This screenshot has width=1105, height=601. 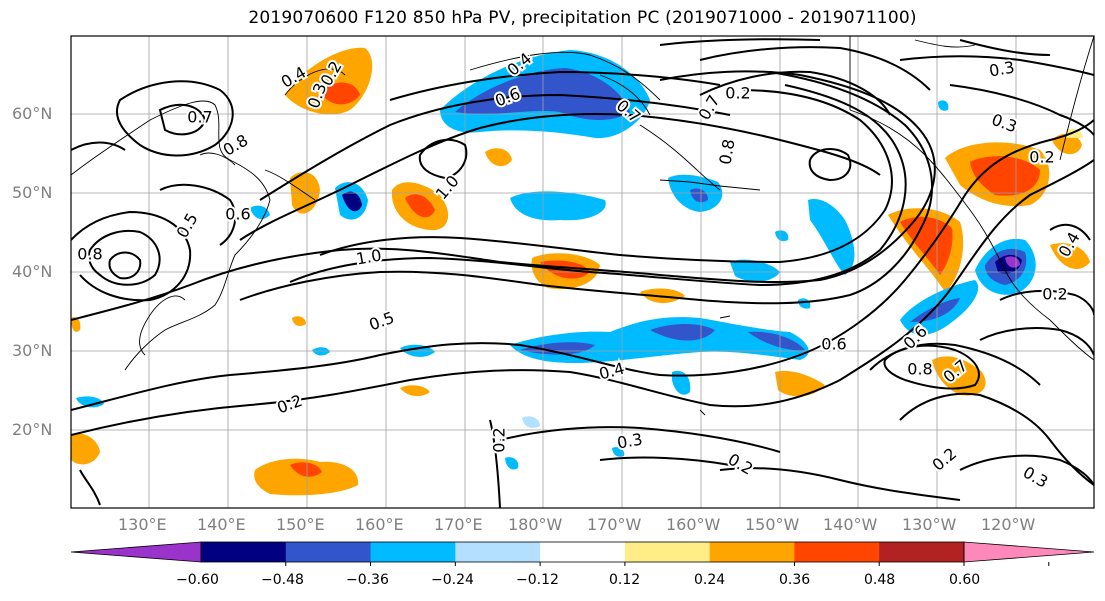 I want to click on colorbar-tick-label: 0.36, so click(x=795, y=580).